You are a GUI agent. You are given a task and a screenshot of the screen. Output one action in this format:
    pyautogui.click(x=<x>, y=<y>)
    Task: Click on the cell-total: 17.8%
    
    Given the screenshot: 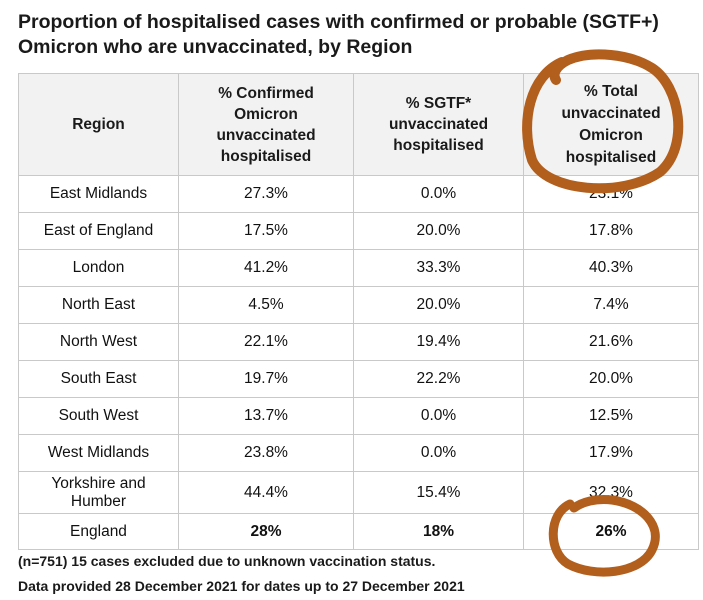 What is the action you would take?
    pyautogui.click(x=611, y=231)
    